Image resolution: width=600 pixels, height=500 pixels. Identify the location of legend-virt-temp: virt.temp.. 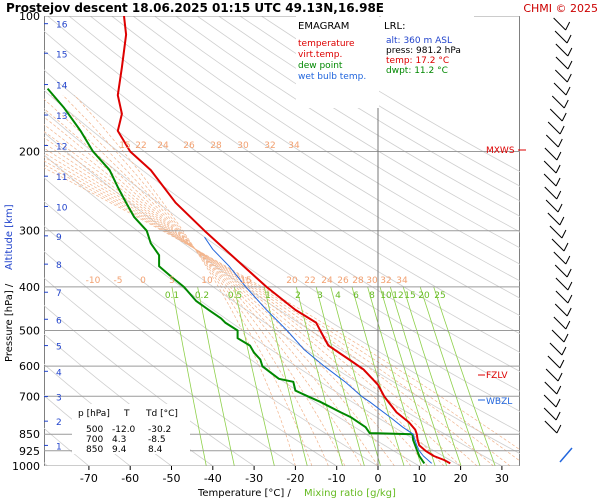
(320, 55).